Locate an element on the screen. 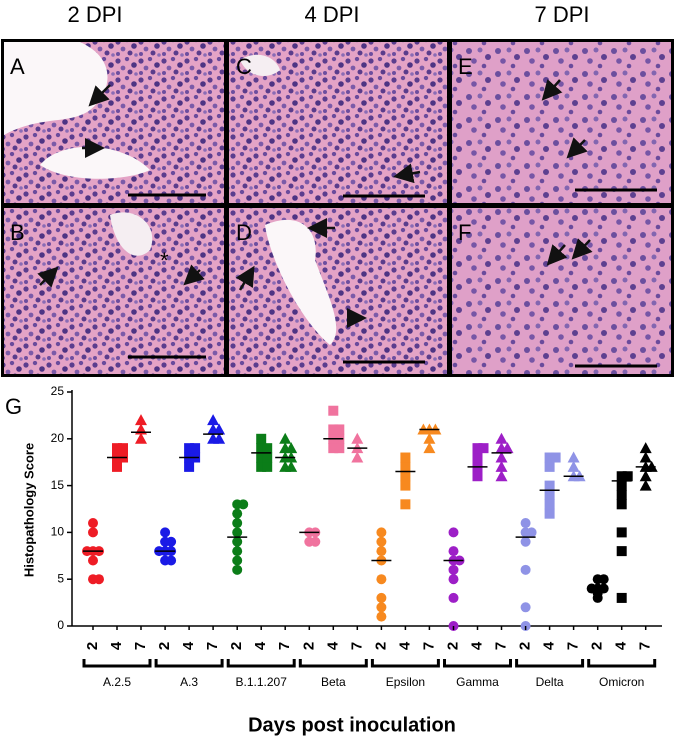 The image size is (675, 744). column-header: 4 DPI is located at coordinates (331, 14).